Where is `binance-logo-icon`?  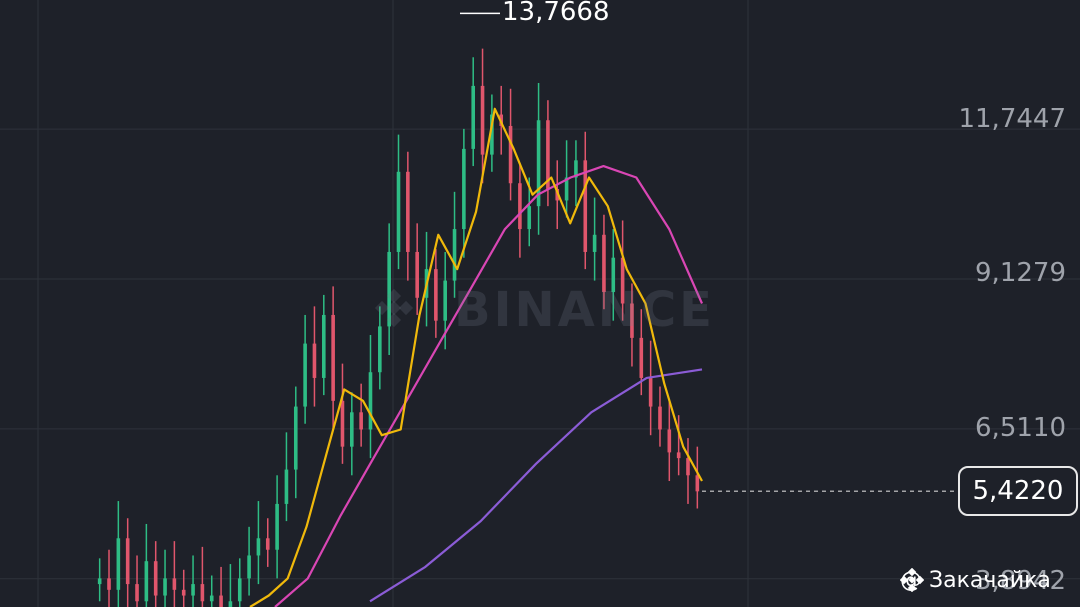
binance-logo-icon is located at coordinates (394, 308).